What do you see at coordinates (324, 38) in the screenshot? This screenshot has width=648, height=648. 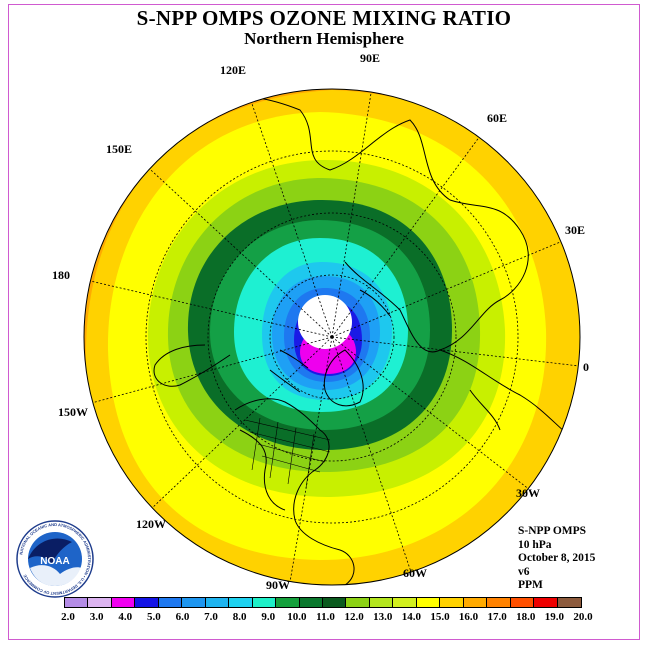 I see `figure-subtitle: Northern Hemisphere` at bounding box center [324, 38].